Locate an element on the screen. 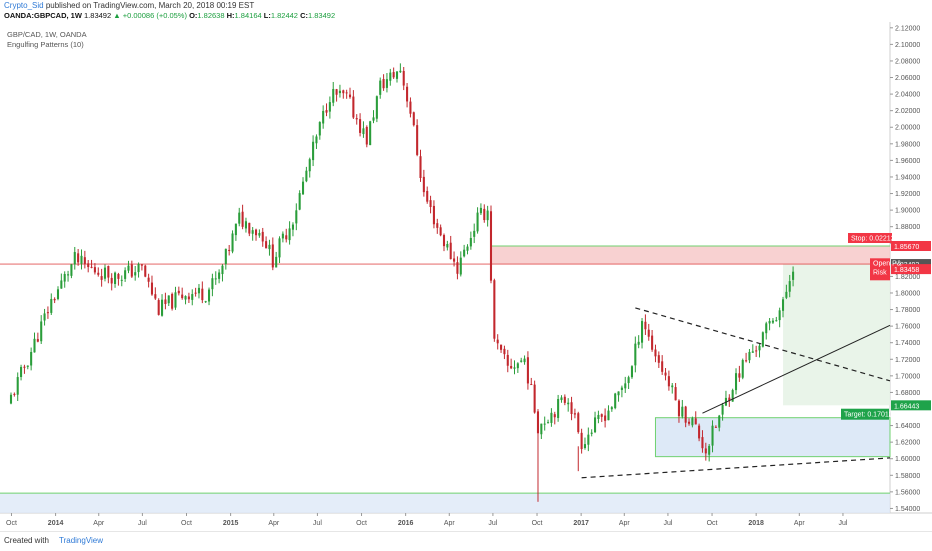  stop-price-tag: 1.85670 is located at coordinates (906, 247).